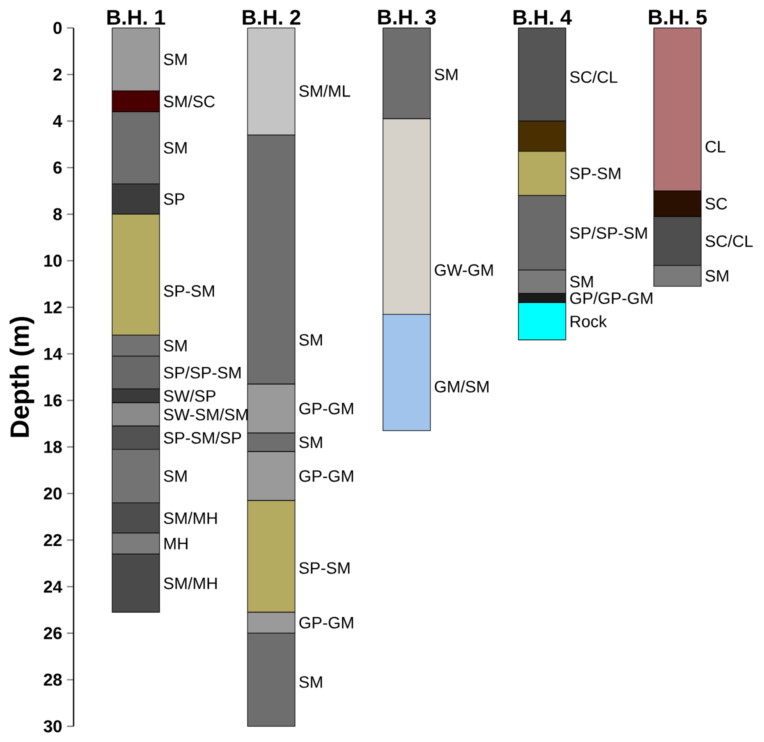 Image resolution: width=764 pixels, height=742 pixels. I want to click on y-tick-label: 6, so click(57, 168).